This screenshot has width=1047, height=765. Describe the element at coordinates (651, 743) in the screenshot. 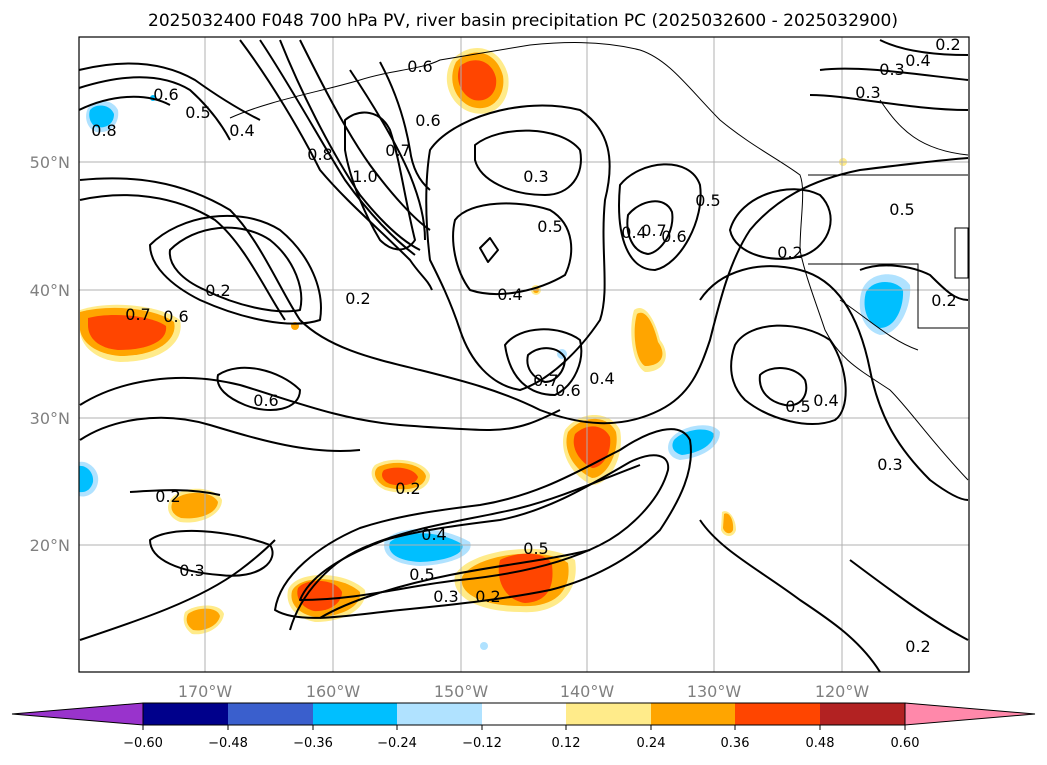

I see `colorbar-tick-label: 0.24` at that location.